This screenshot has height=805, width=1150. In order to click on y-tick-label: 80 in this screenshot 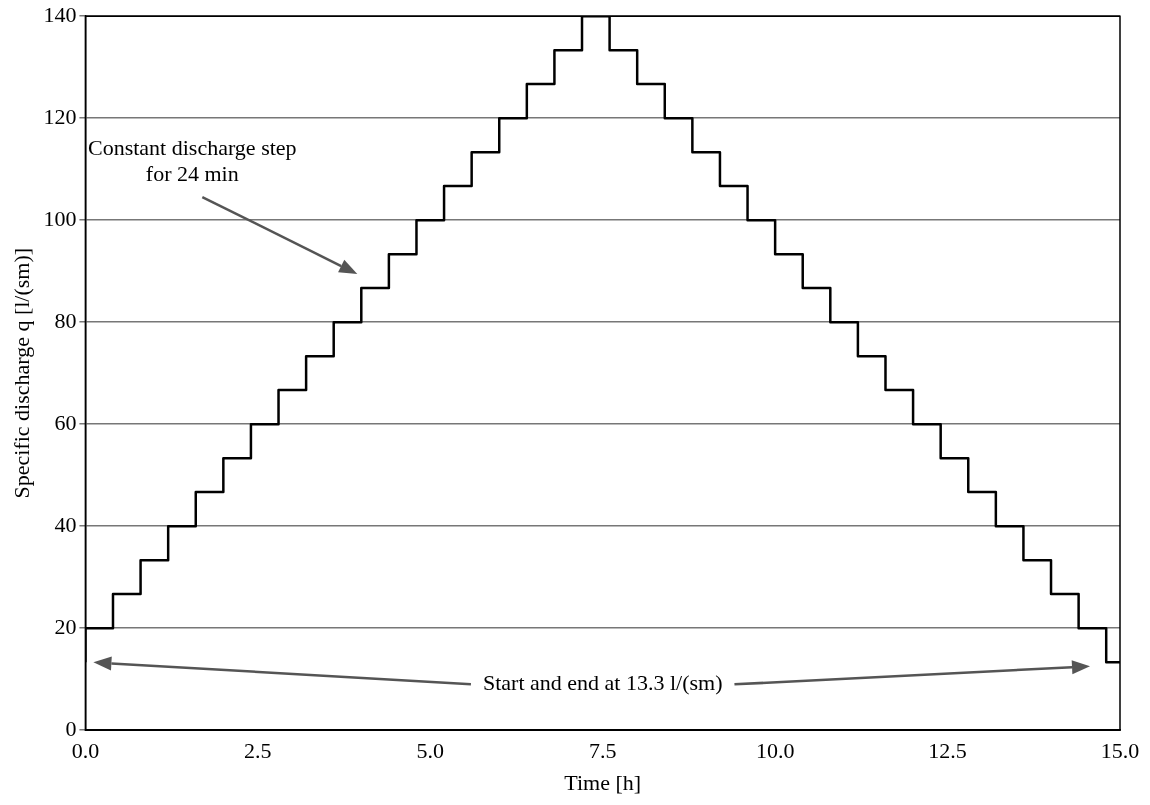, I will do `click(65, 320)`.